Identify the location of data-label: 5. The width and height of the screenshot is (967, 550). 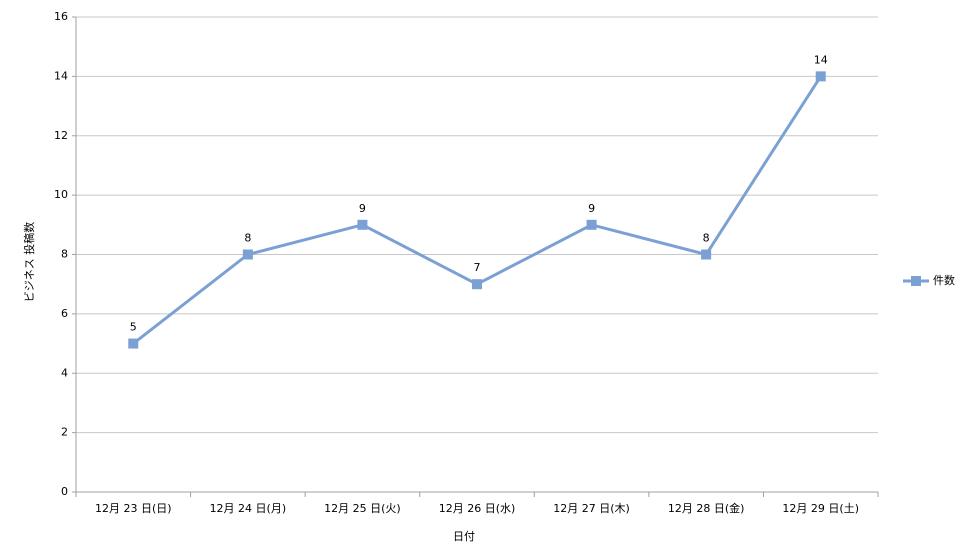
(133, 327).